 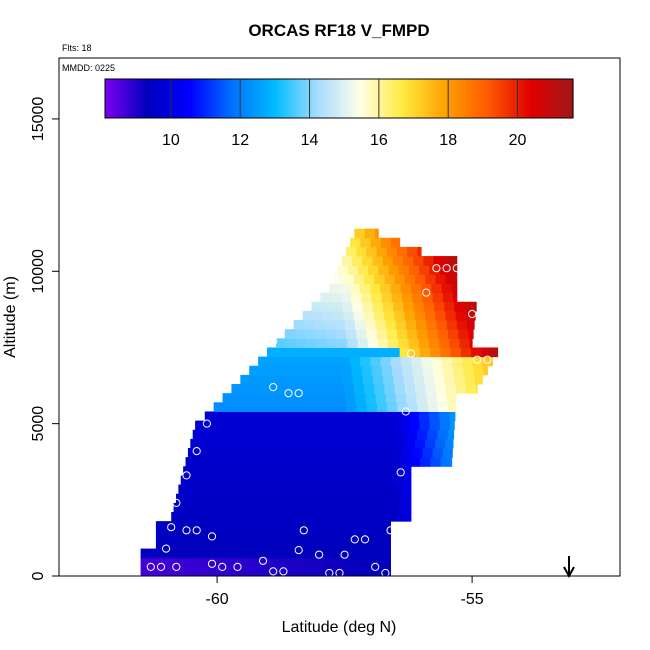 What do you see at coordinates (345, 592) in the screenshot?
I see `x-axis: -60 -55` at bounding box center [345, 592].